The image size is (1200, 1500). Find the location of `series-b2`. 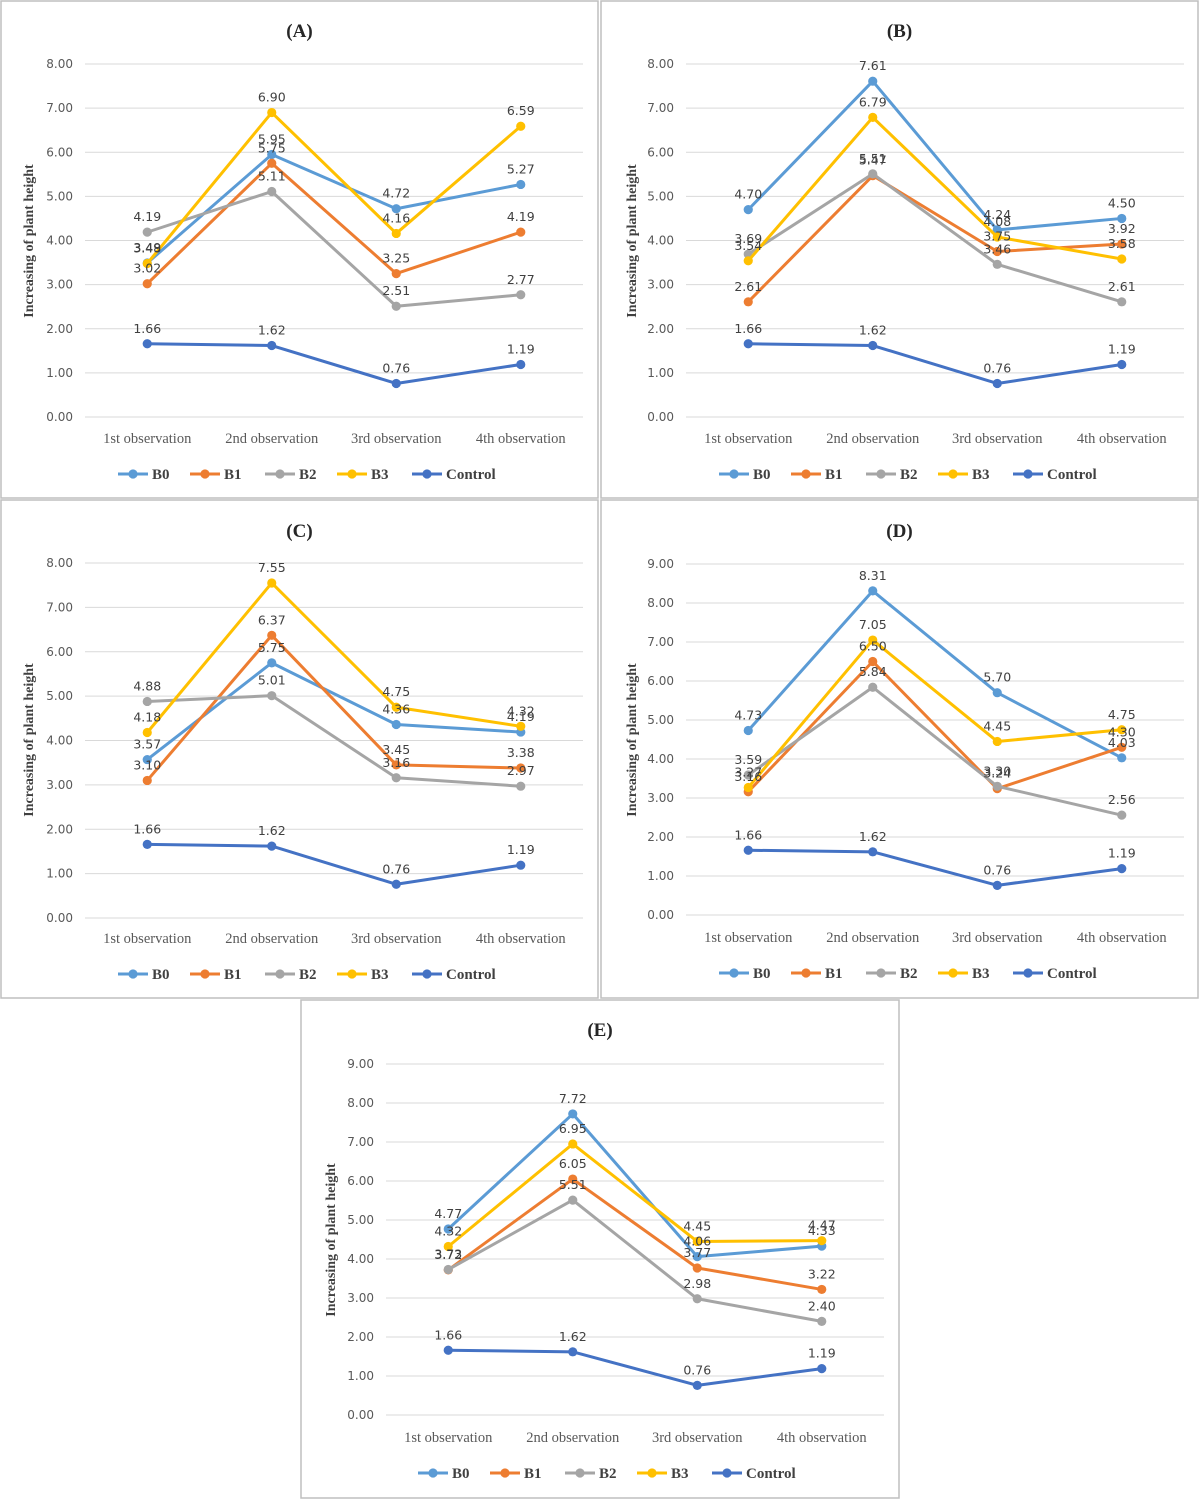

series-b2 is located at coordinates (334, 741).